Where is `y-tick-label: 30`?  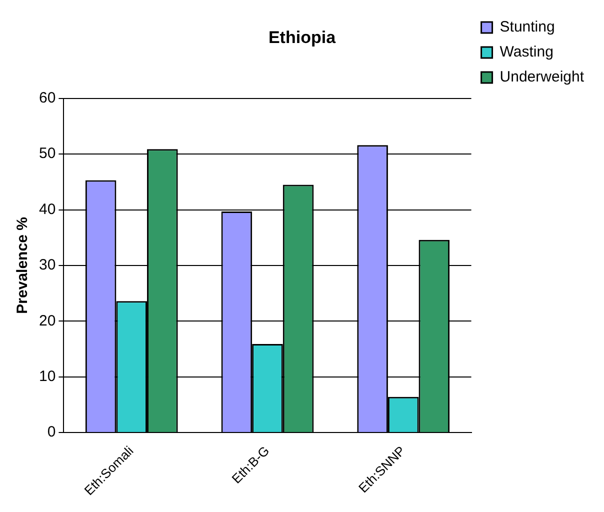 y-tick-label: 30 is located at coordinates (47, 265).